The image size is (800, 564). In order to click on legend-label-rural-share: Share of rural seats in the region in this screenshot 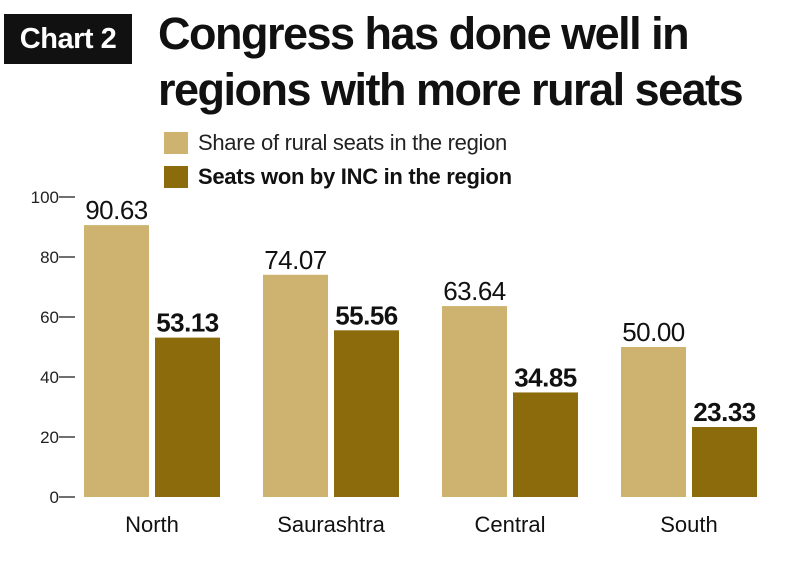, I will do `click(352, 142)`.